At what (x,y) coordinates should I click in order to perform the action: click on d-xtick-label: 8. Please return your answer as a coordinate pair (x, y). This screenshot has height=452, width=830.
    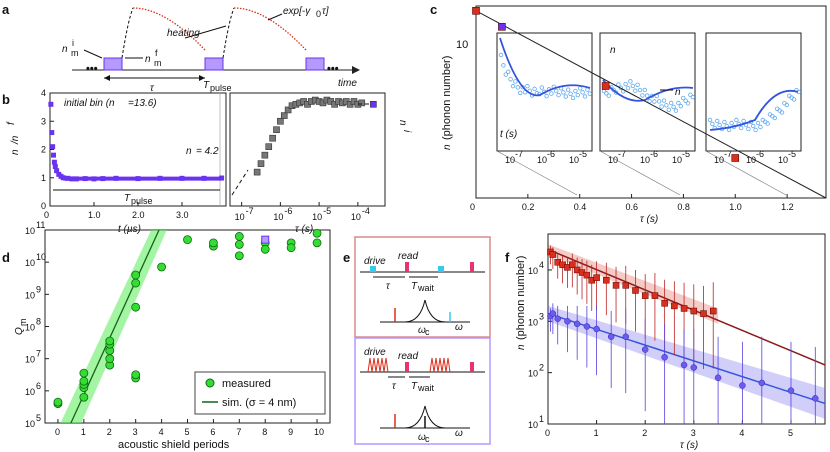
    Looking at the image, I should click on (264, 432).